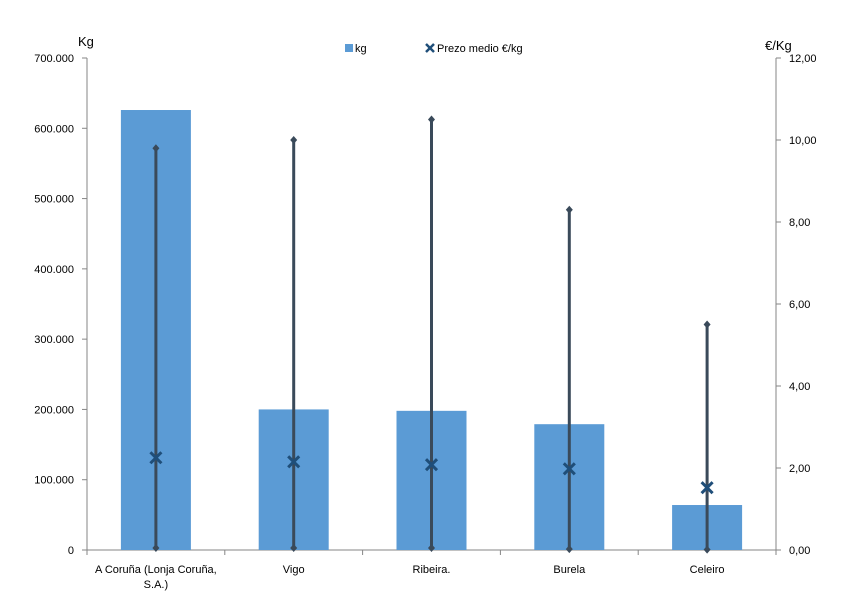 The width and height of the screenshot is (848, 607). Describe the element at coordinates (156, 570) in the screenshot. I see `category-label: A Coruña (Lonja Coruña,` at that location.